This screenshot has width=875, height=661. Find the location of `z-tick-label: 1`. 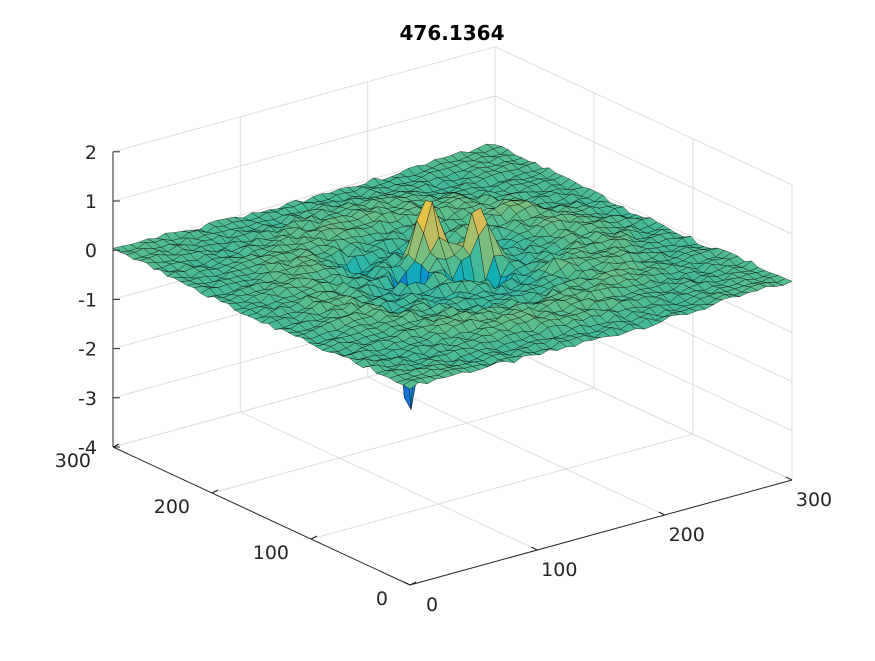

z-tick-label: 1 is located at coordinates (91, 202).